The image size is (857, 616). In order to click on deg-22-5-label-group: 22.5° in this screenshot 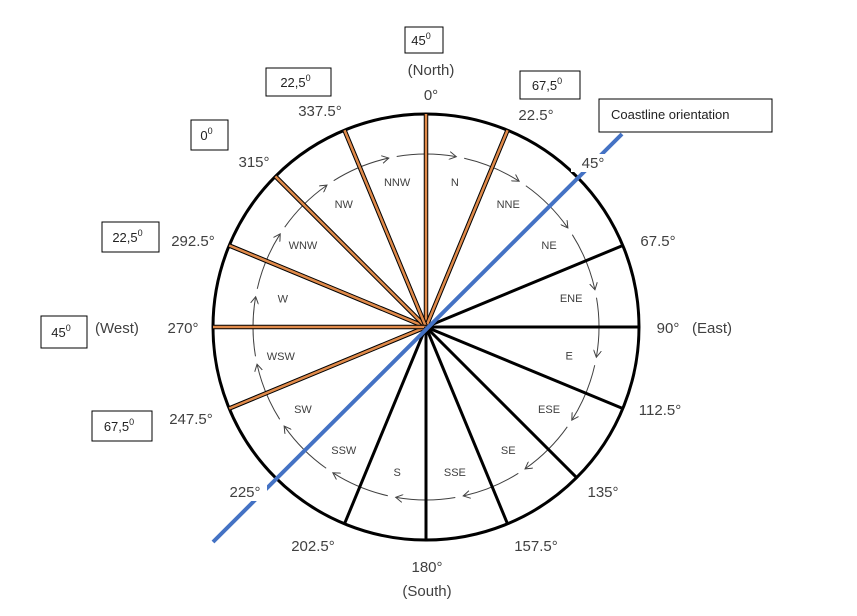, I will do `click(535, 115)`.